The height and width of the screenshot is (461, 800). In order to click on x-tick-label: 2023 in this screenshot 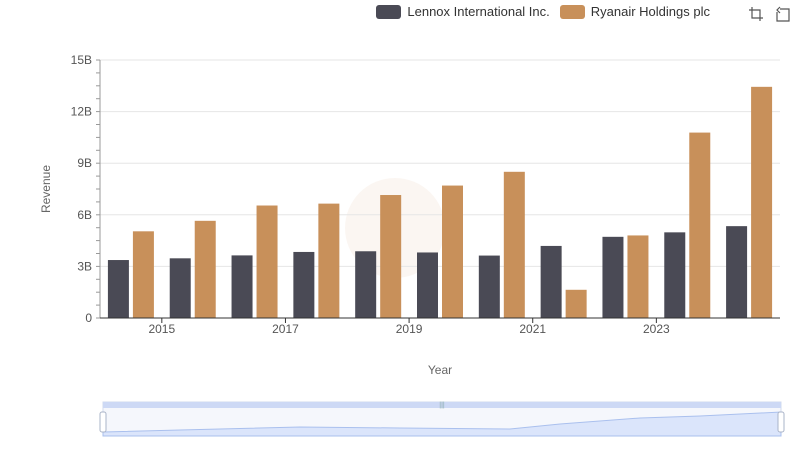, I will do `click(656, 329)`.